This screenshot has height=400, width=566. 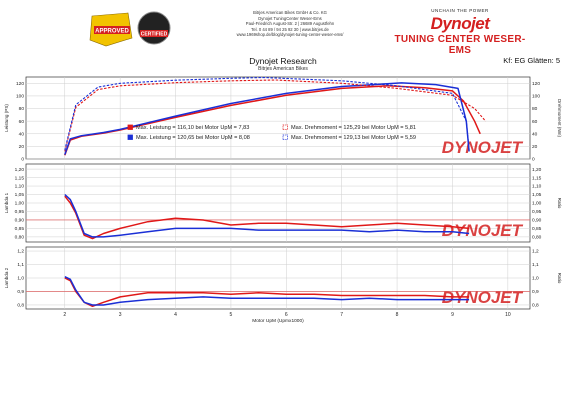 What do you see at coordinates (22, 147) in the screenshot?
I see `y-tick-label-left: 20` at bounding box center [22, 147].